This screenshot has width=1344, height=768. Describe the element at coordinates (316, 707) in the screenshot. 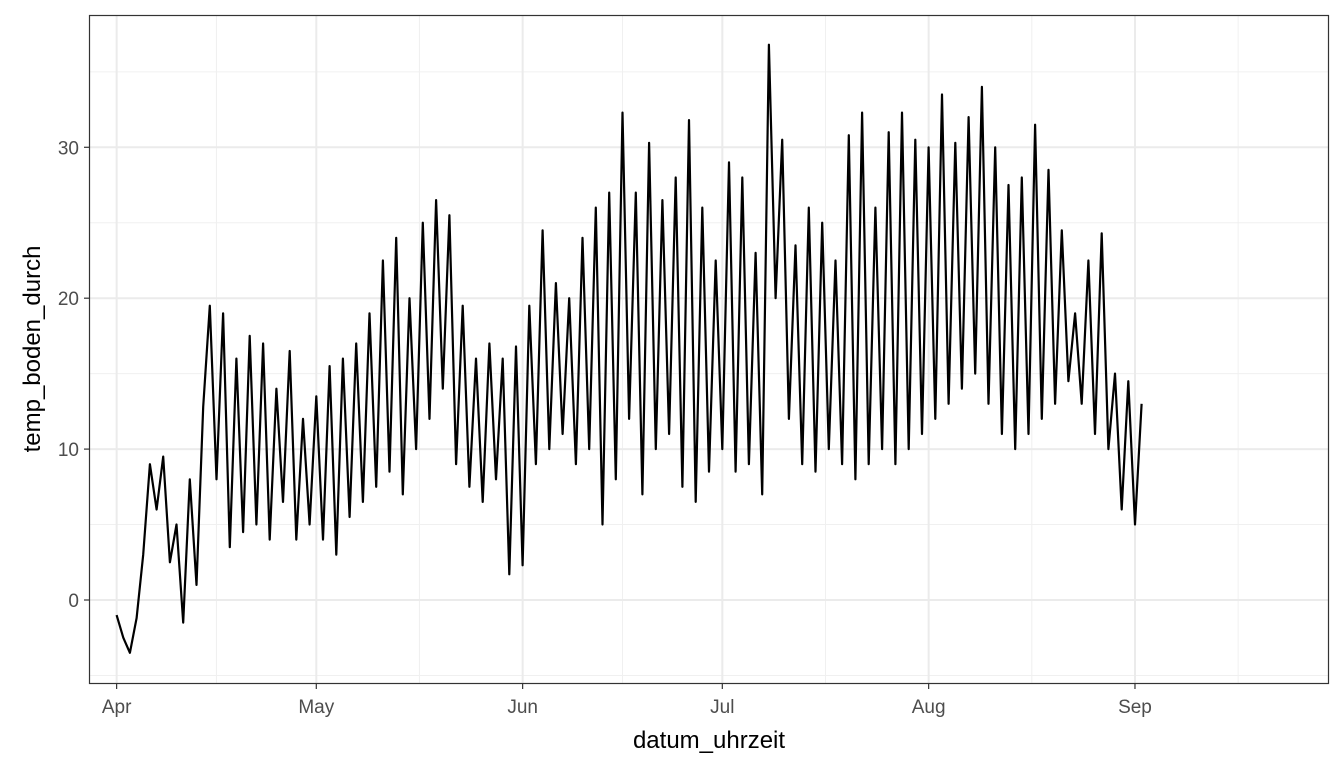

I see `x-tick-label: May` at that location.